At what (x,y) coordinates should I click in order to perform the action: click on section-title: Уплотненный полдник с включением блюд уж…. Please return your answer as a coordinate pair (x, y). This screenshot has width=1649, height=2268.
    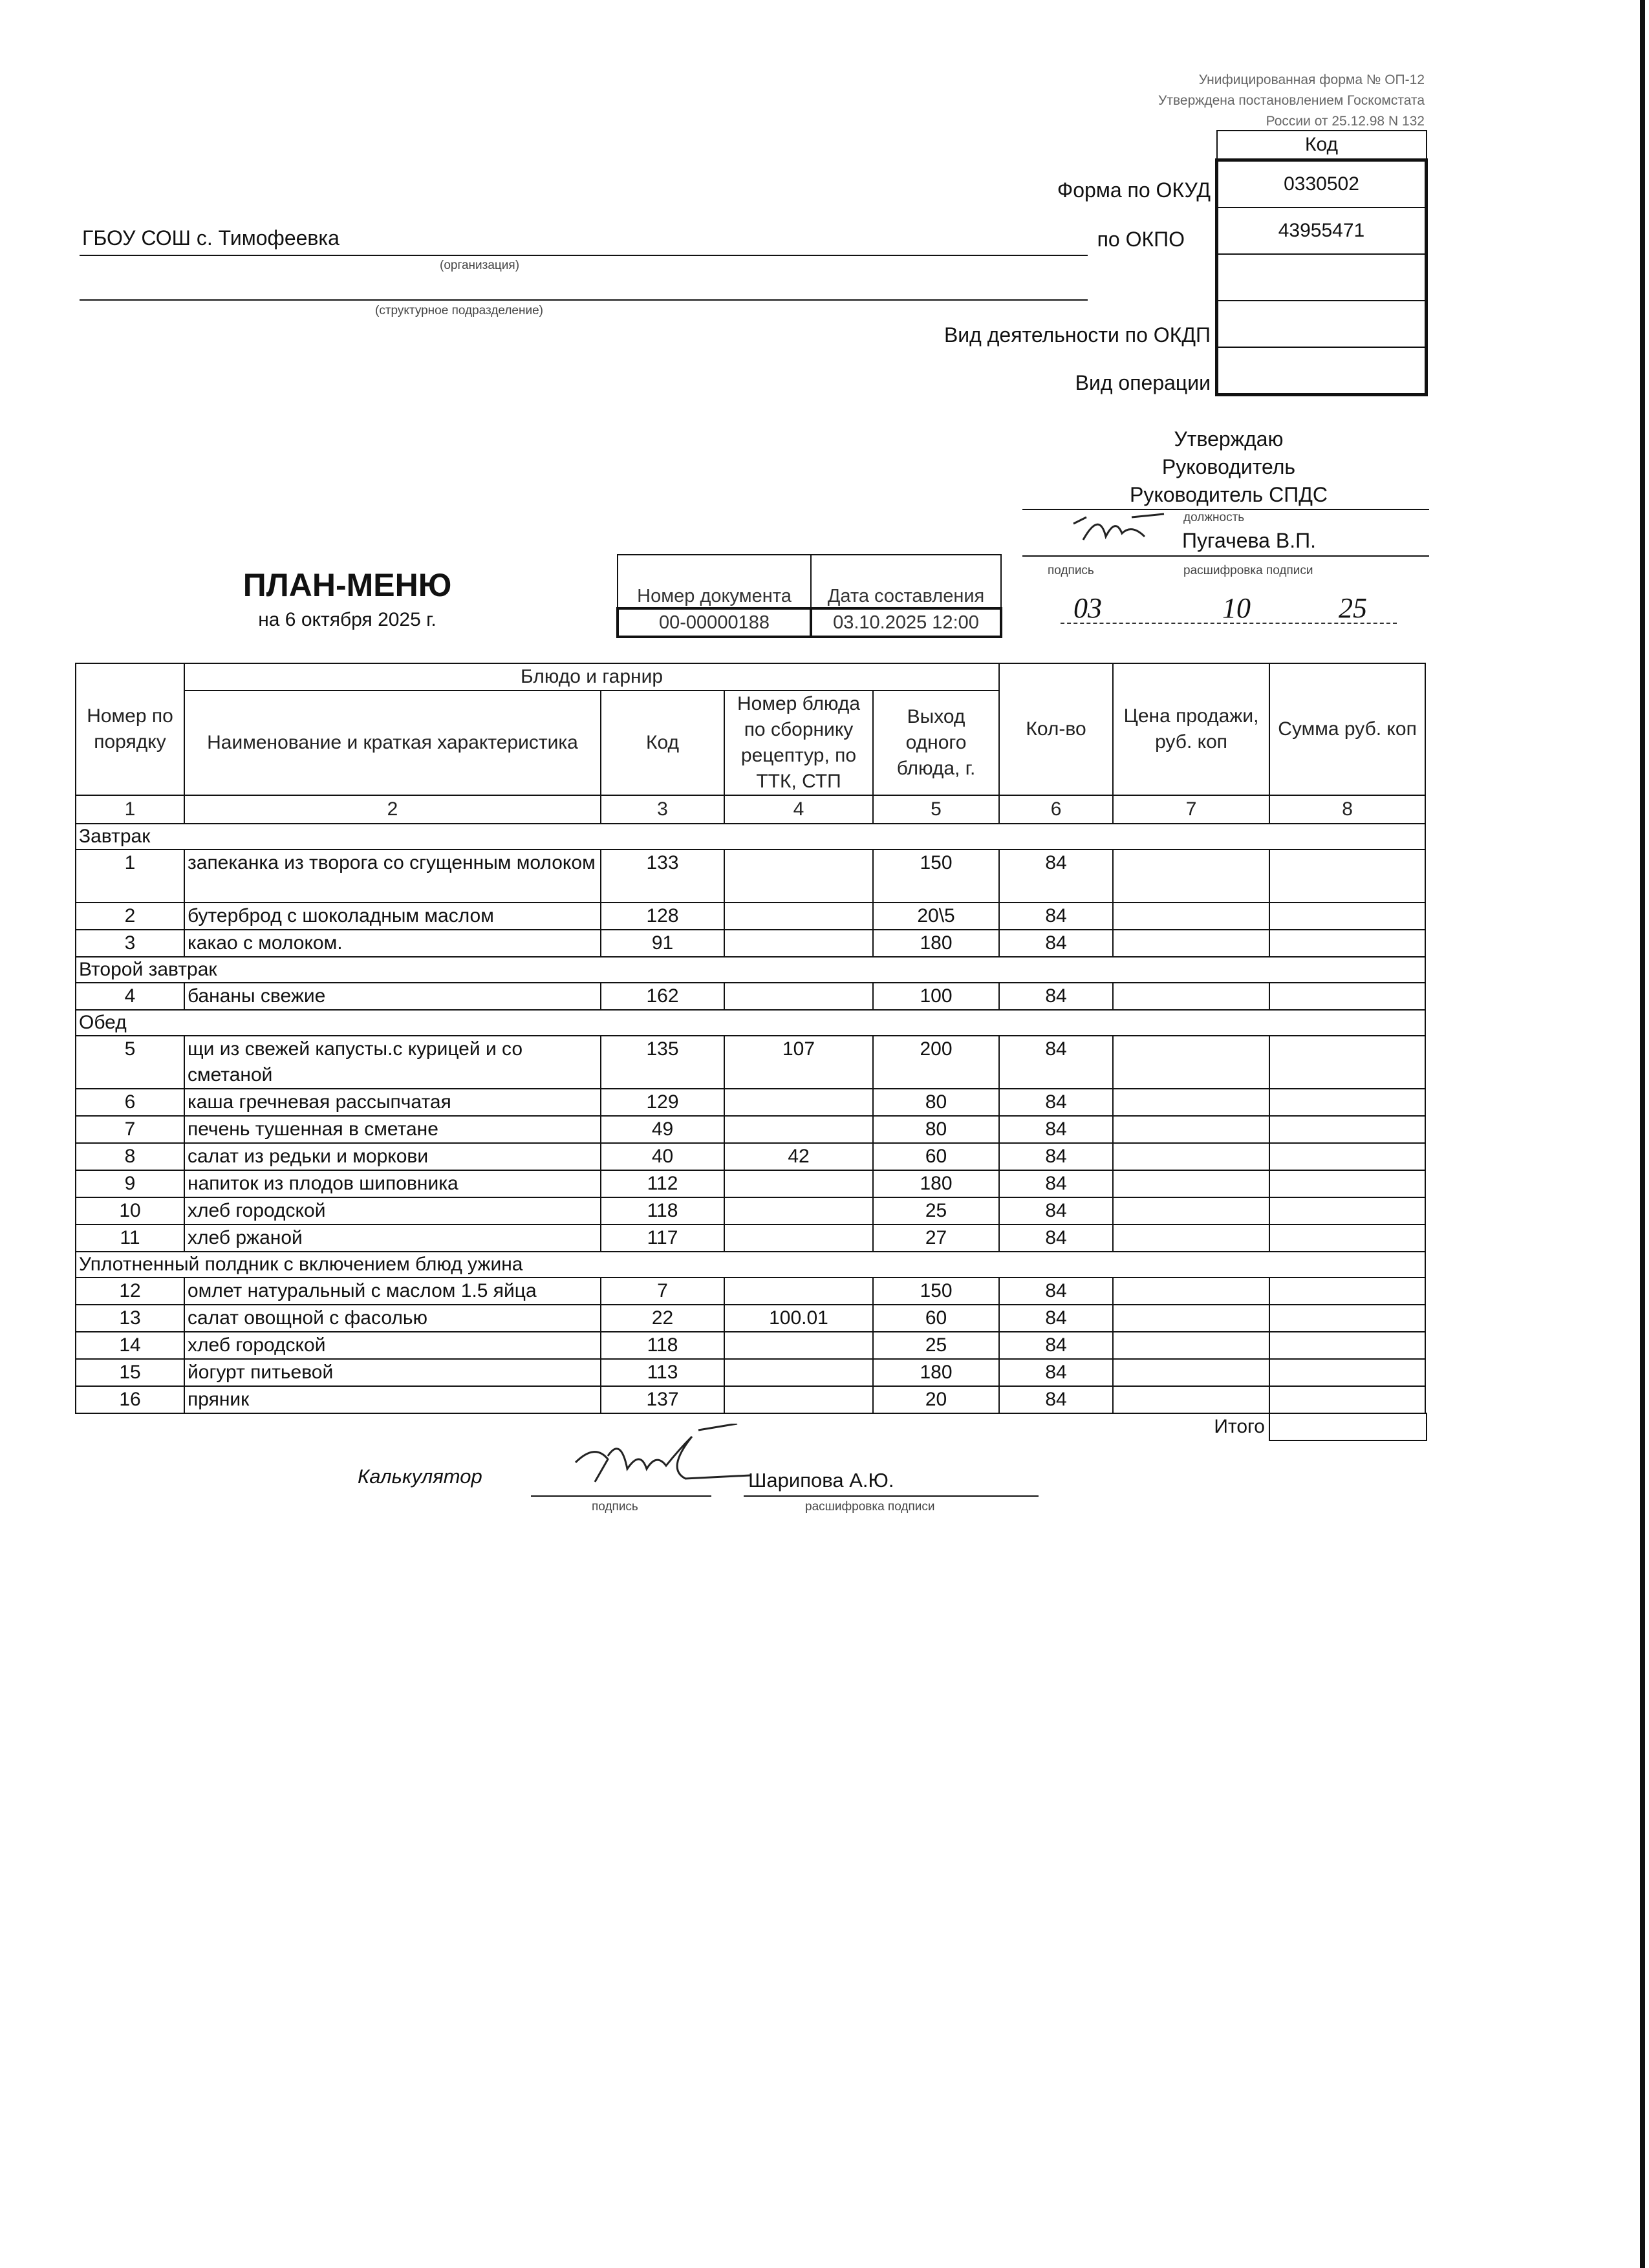
    Looking at the image, I should click on (750, 1264).